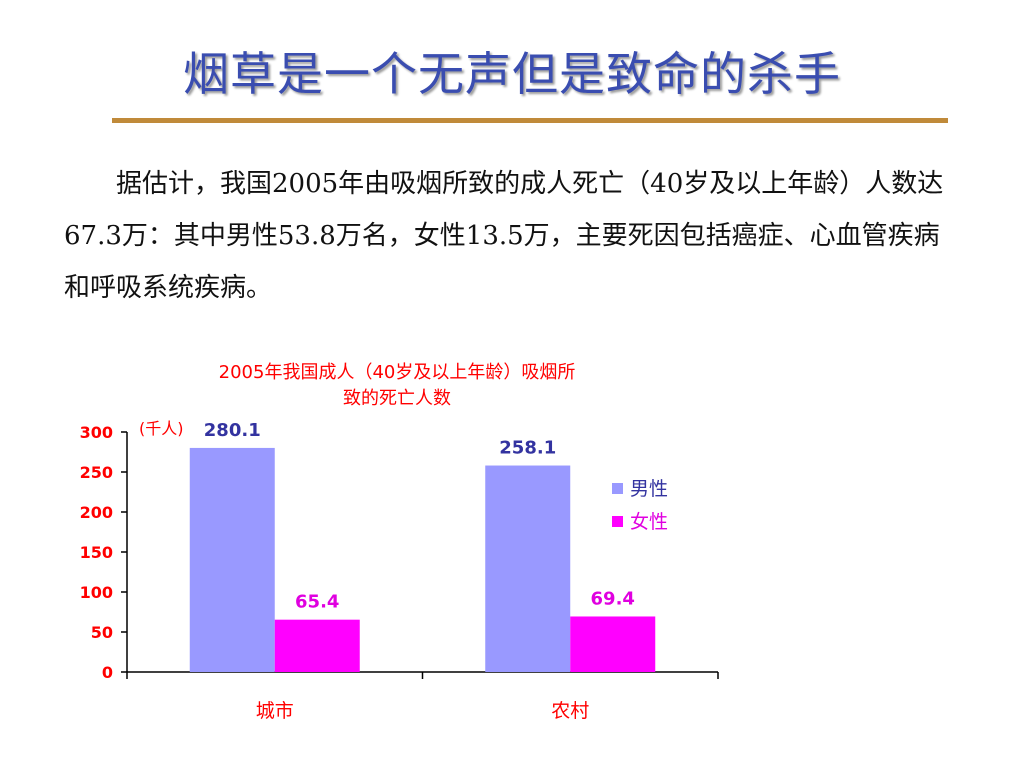 Image resolution: width=1024 pixels, height=768 pixels. Describe the element at coordinates (96, 552) in the screenshot. I see `y-tick-label: 150` at that location.